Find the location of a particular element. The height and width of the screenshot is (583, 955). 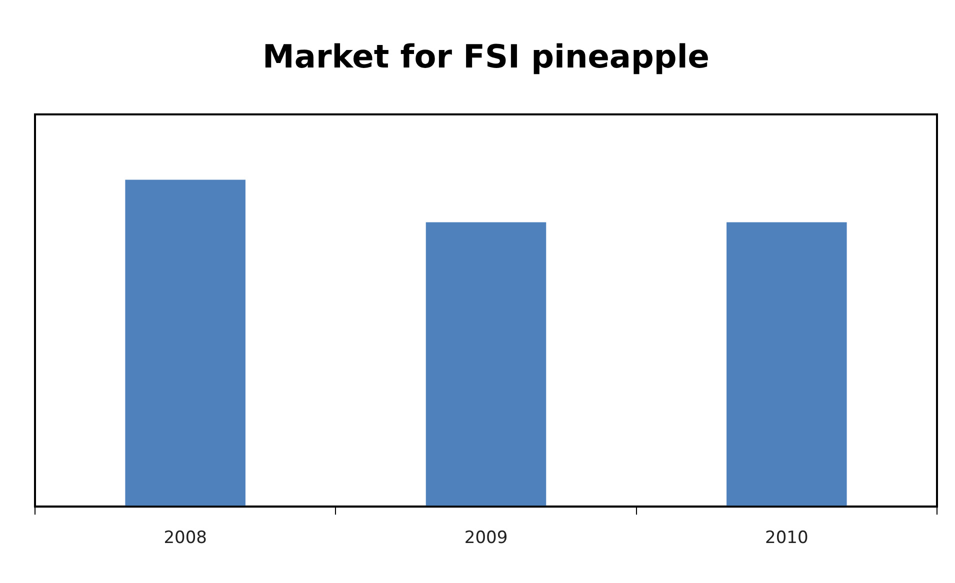

x-tick-label: 2010 is located at coordinates (786, 538).